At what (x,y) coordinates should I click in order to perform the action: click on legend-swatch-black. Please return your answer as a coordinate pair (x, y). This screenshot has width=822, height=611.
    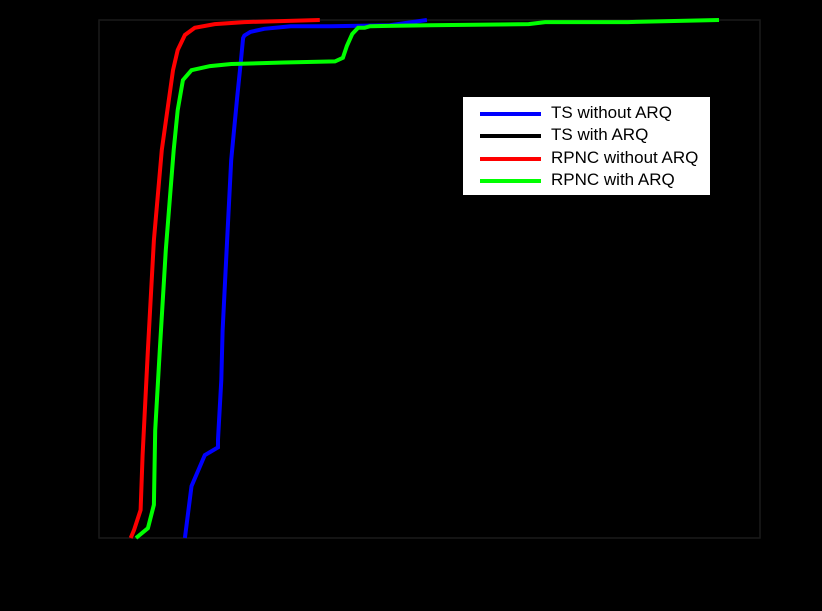
    Looking at the image, I should click on (510, 136).